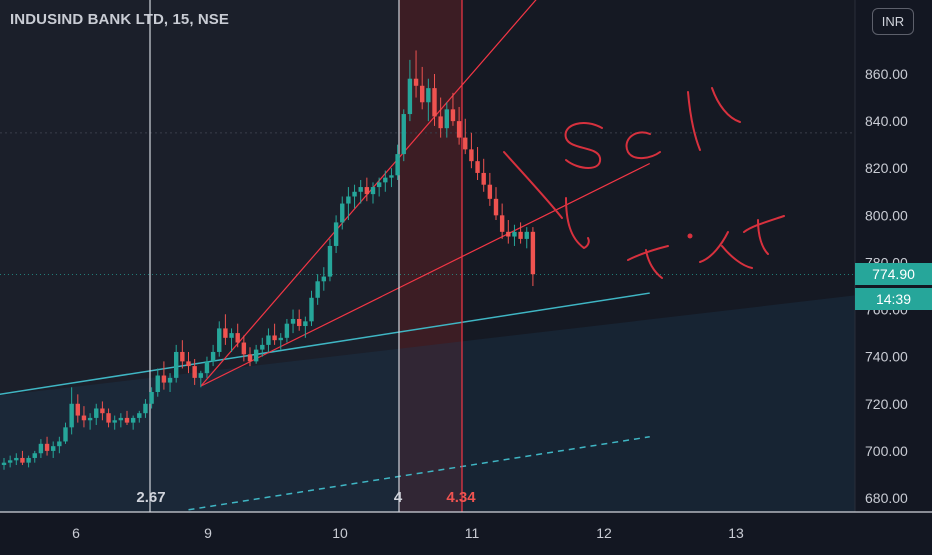 This screenshot has height=555, width=932. Describe the element at coordinates (150, 497) in the screenshot. I see `fib-label-2-67: 2.67` at that location.